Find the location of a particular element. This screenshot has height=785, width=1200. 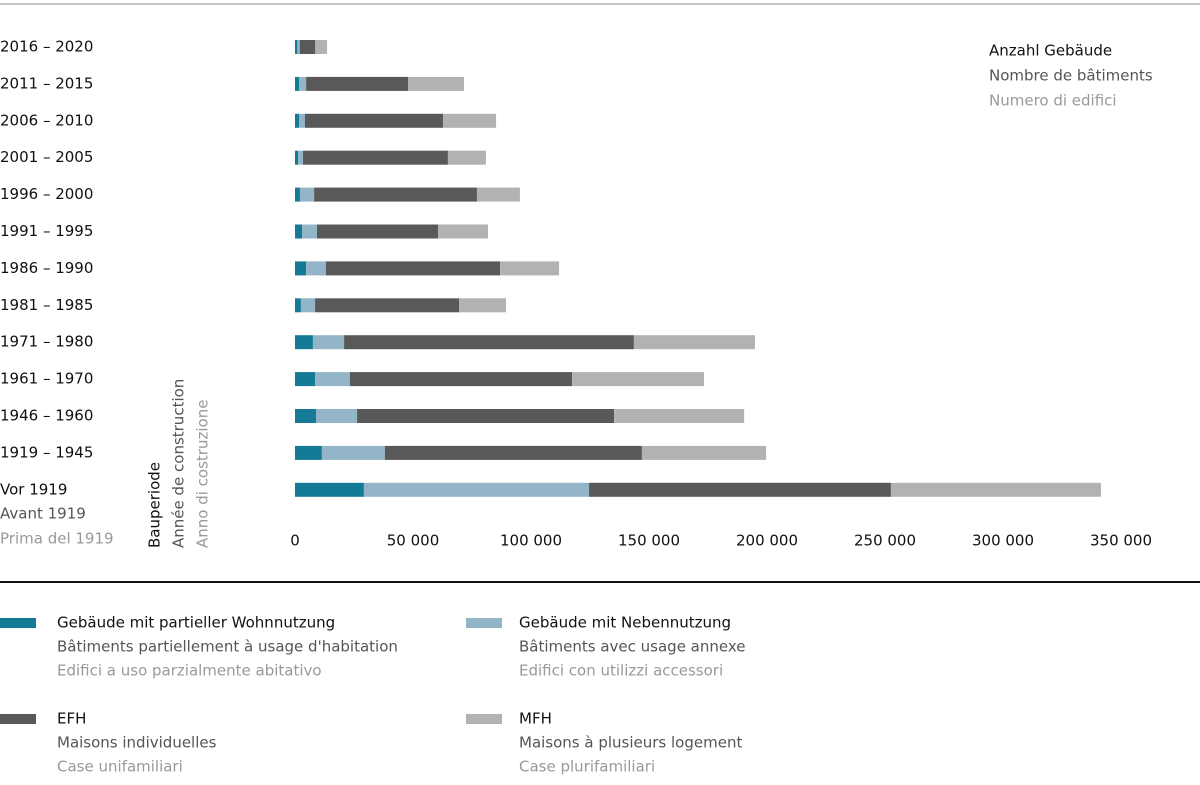

category-label: 2006 – 2010 is located at coordinates (46, 120).